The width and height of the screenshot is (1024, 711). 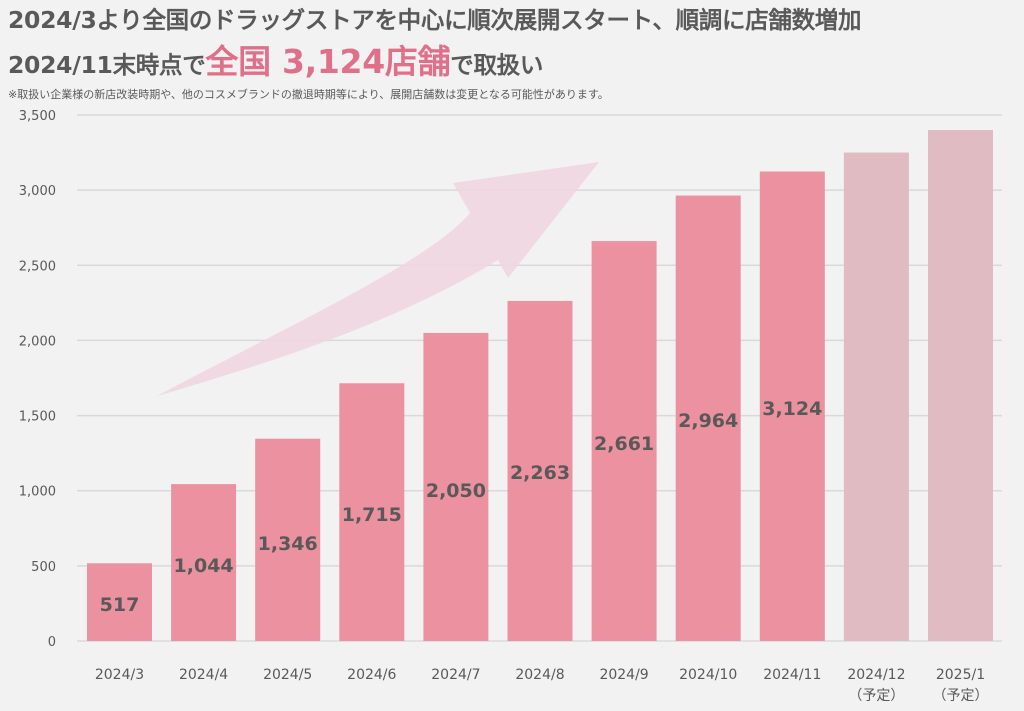 What do you see at coordinates (792, 675) in the screenshot?
I see `x-tick-label: 2024/11` at bounding box center [792, 675].